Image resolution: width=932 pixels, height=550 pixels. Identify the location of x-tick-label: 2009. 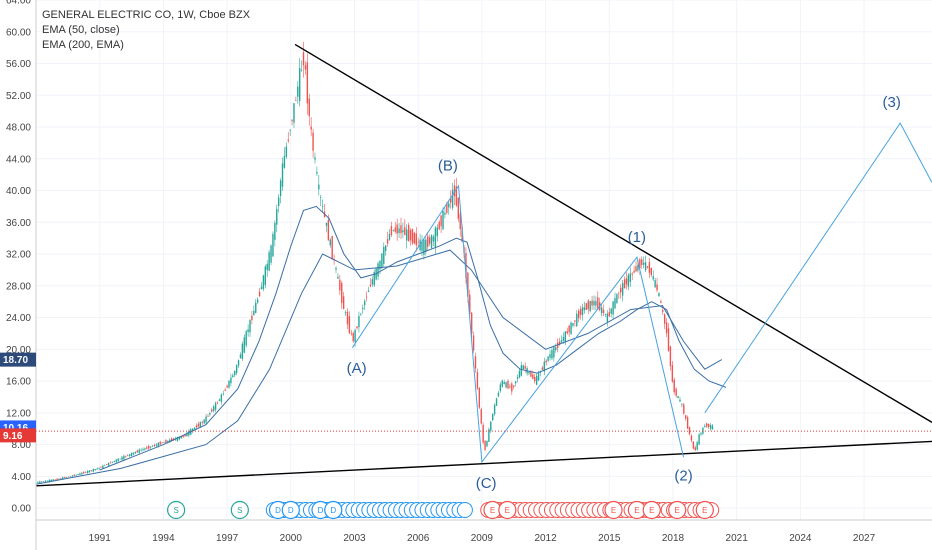
(482, 538).